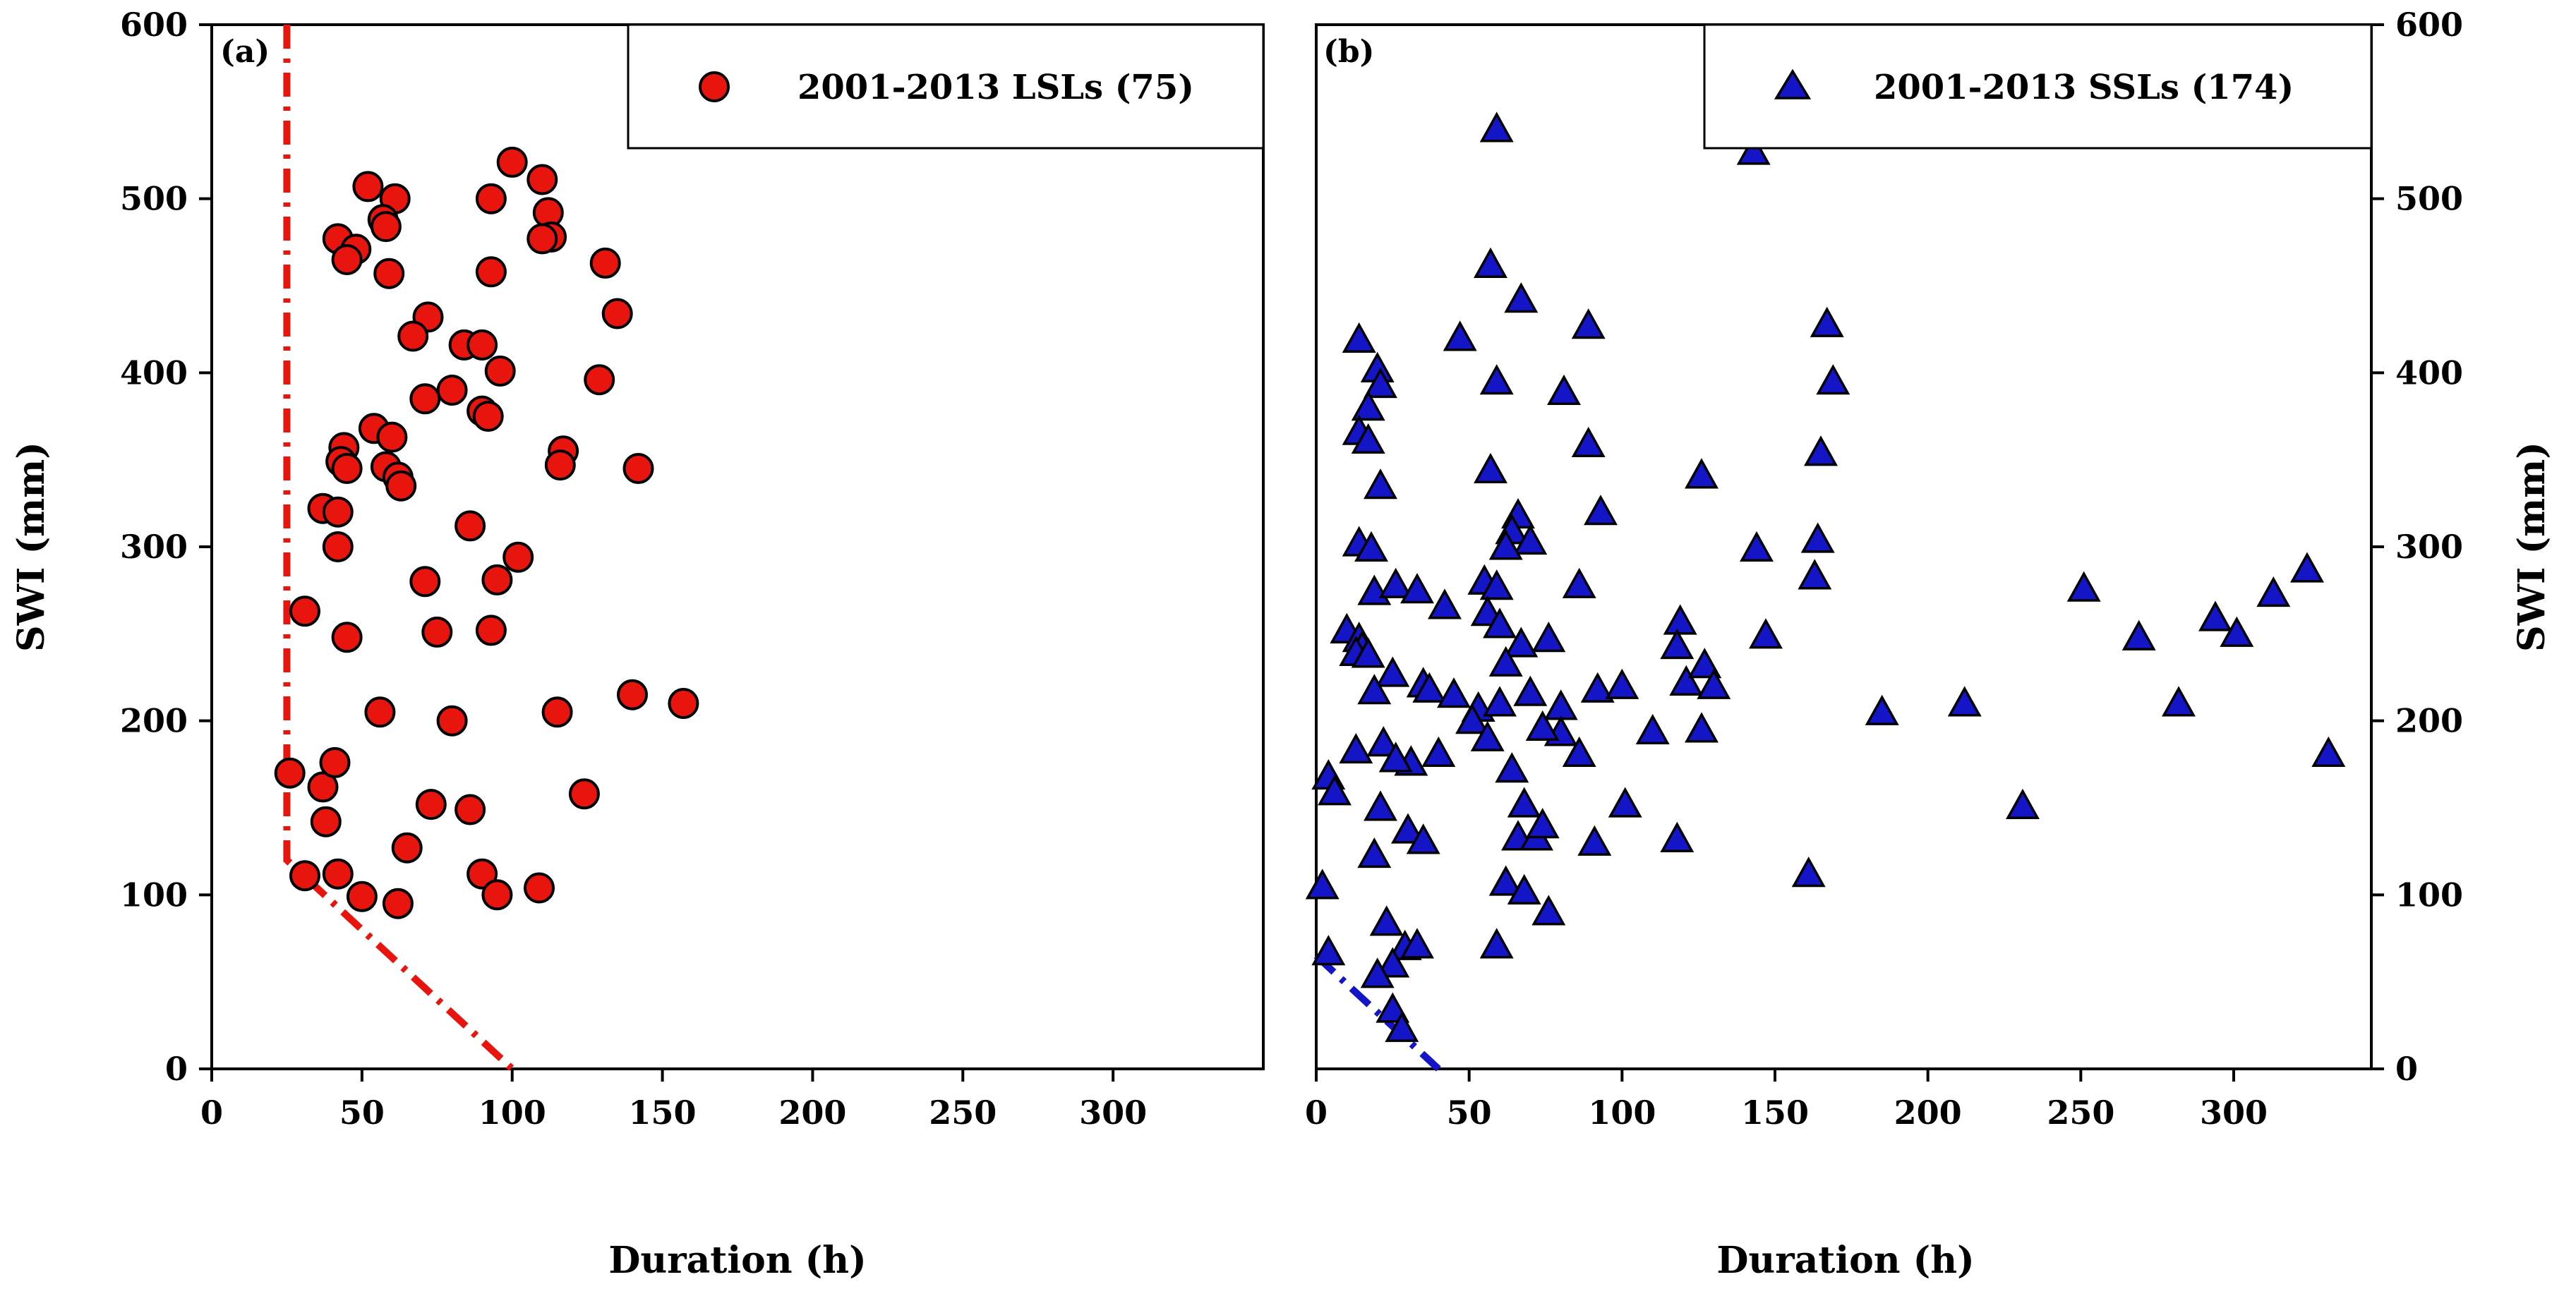  I want to click on legend-marker-triangle, so click(1793, 83).